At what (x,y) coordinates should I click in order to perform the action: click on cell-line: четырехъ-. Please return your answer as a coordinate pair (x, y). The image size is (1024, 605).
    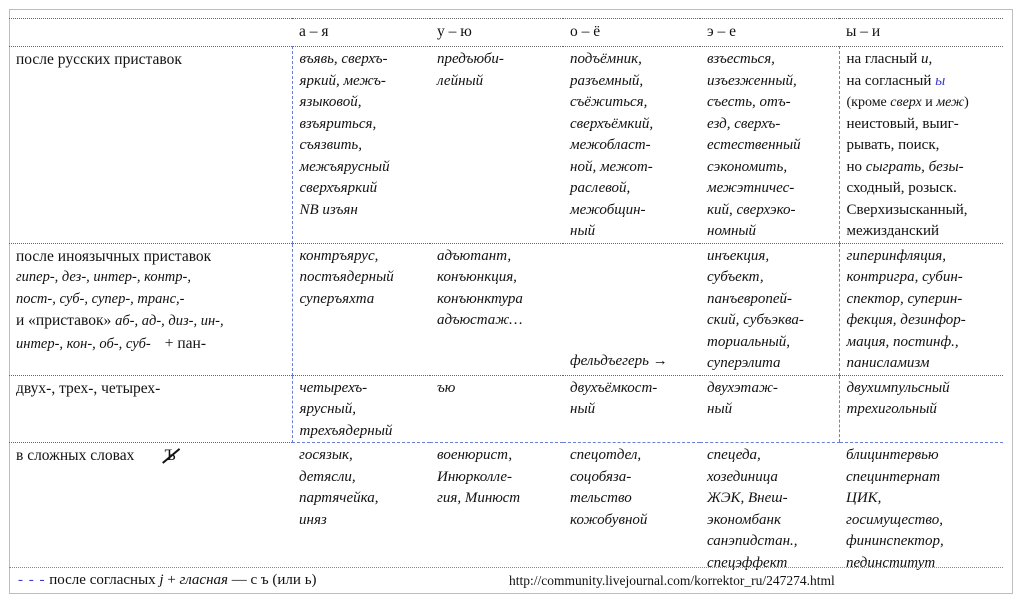
    Looking at the image, I should click on (333, 387).